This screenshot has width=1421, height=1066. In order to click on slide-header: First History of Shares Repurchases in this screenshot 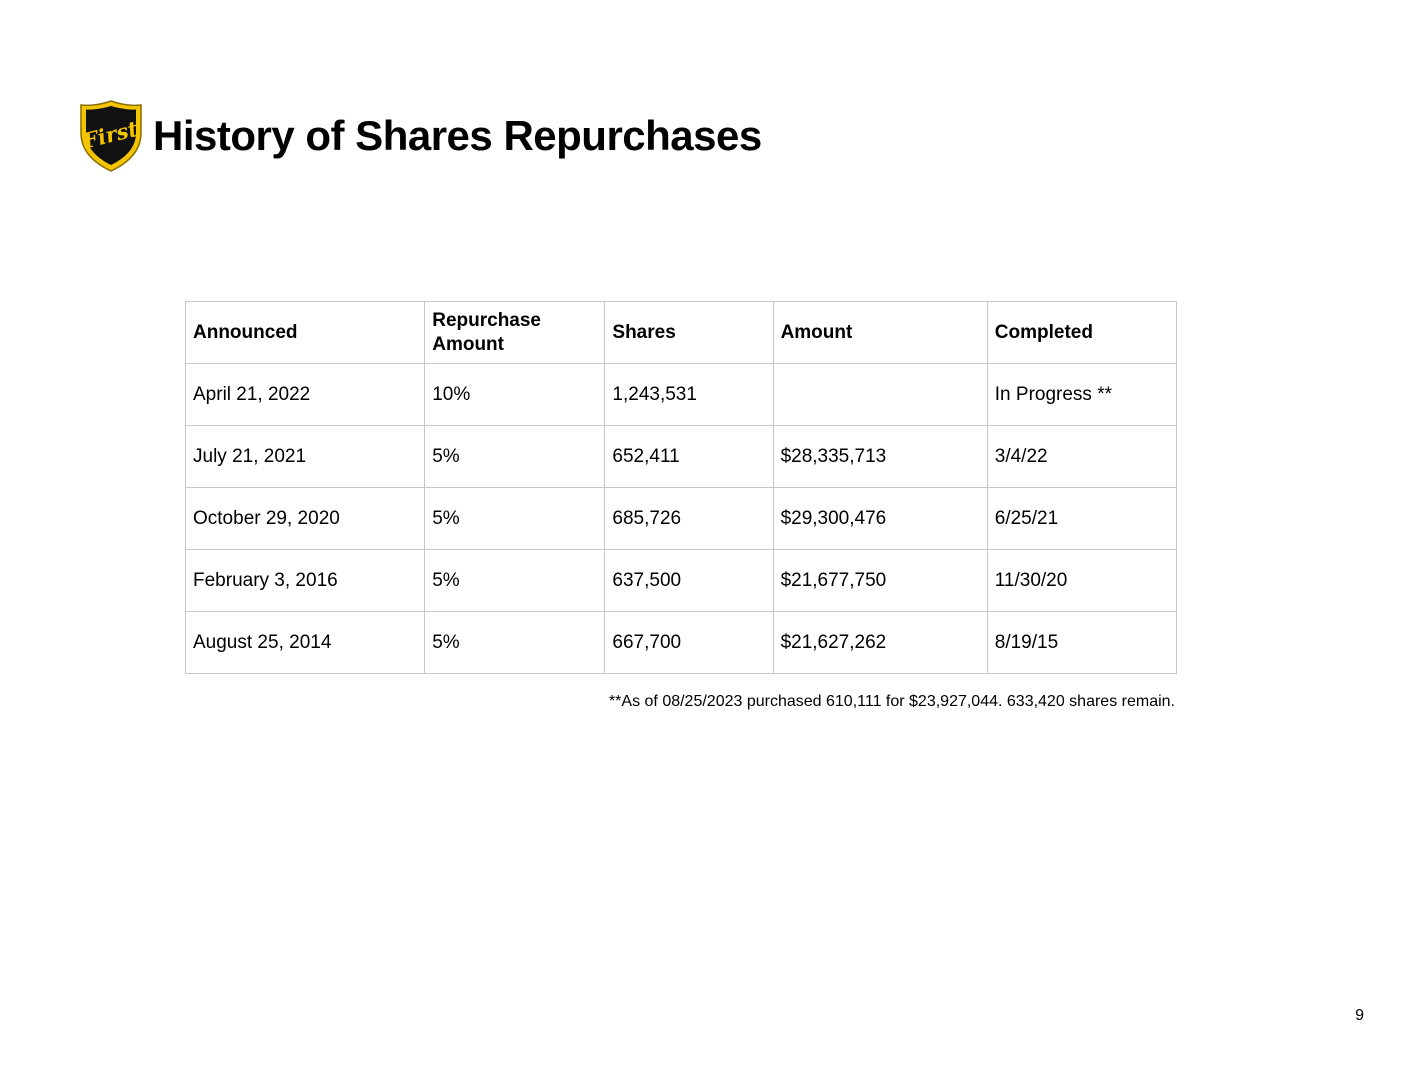, I will do `click(420, 136)`.